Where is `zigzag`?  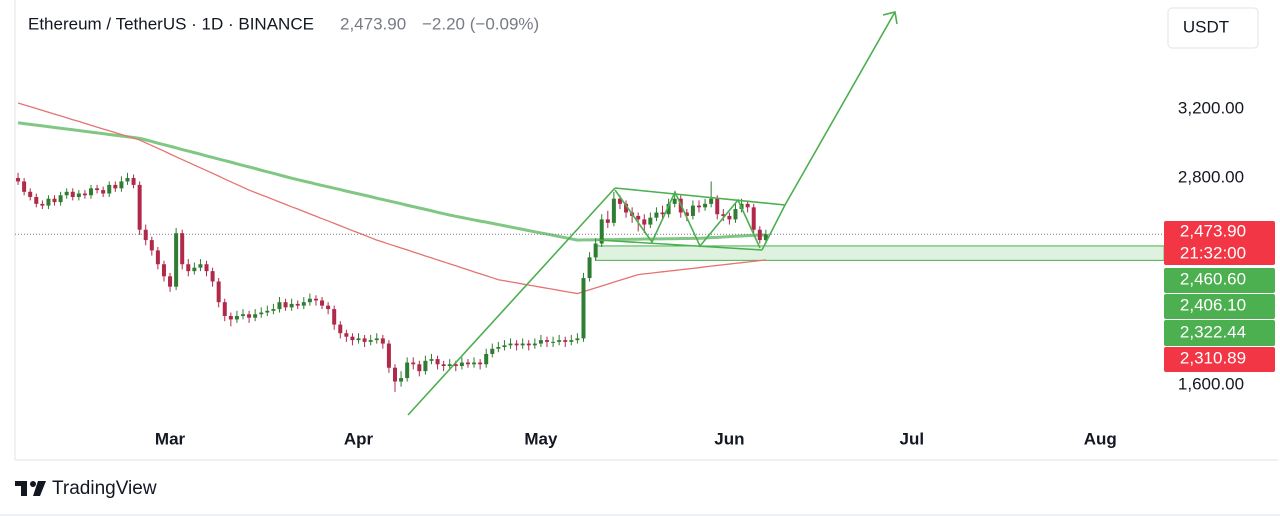
zigzag is located at coordinates (687, 219).